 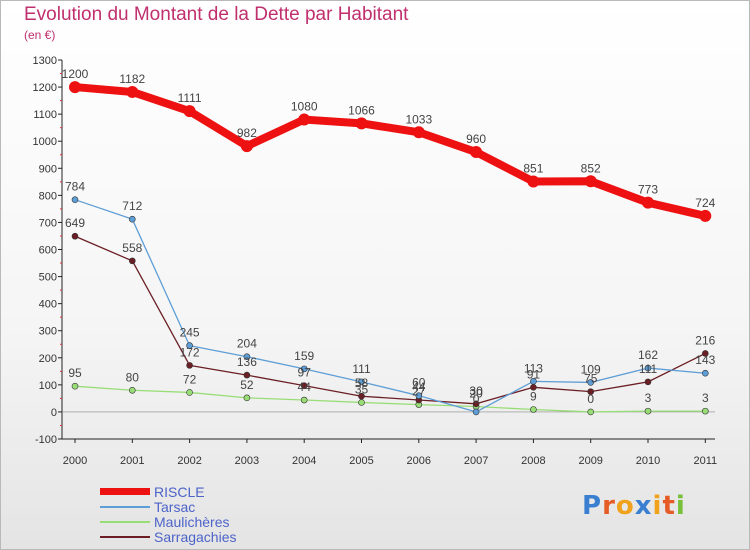 I want to click on data-label: 35, so click(x=362, y=389).